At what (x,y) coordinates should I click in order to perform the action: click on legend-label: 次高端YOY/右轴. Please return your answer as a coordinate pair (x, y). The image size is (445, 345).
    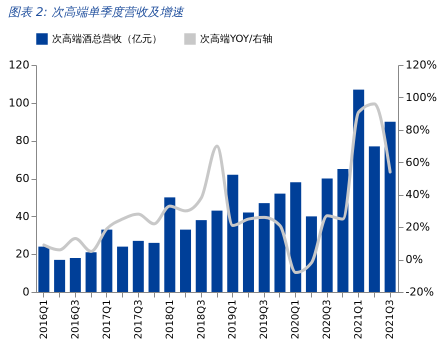
    Looking at the image, I should click on (236, 39).